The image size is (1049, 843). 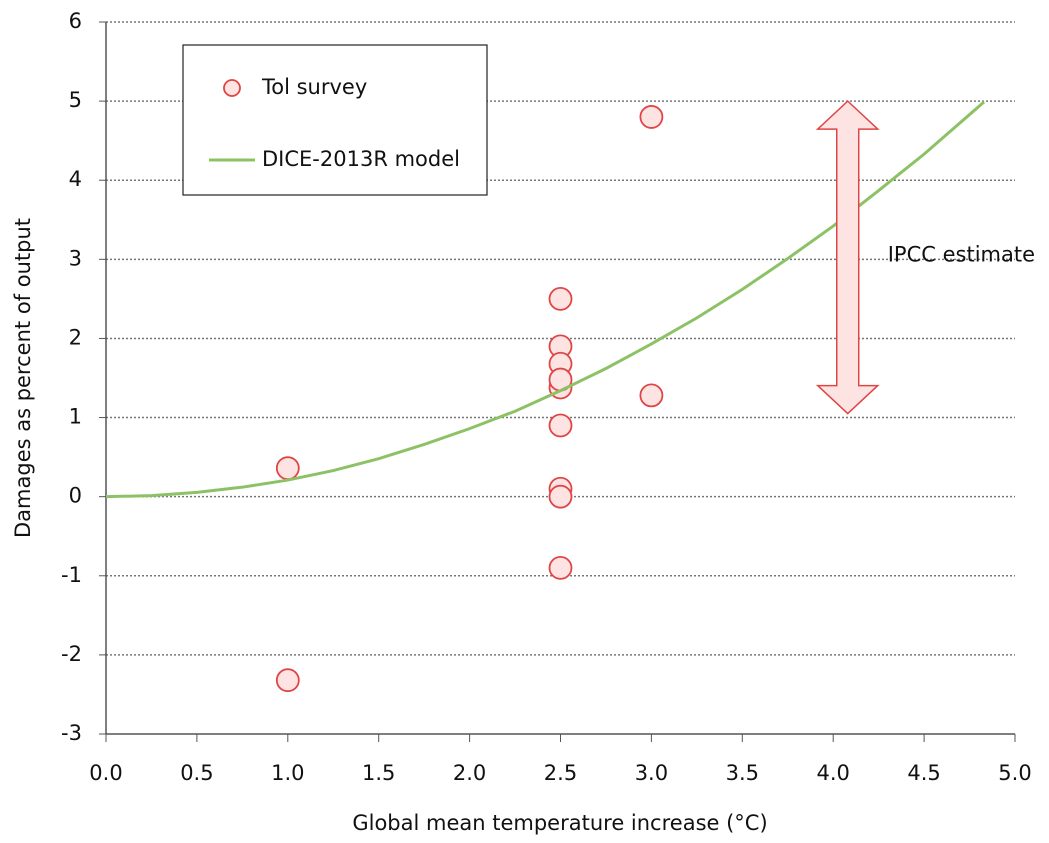 I want to click on x-tick-label: 0.0, so click(x=105, y=773).